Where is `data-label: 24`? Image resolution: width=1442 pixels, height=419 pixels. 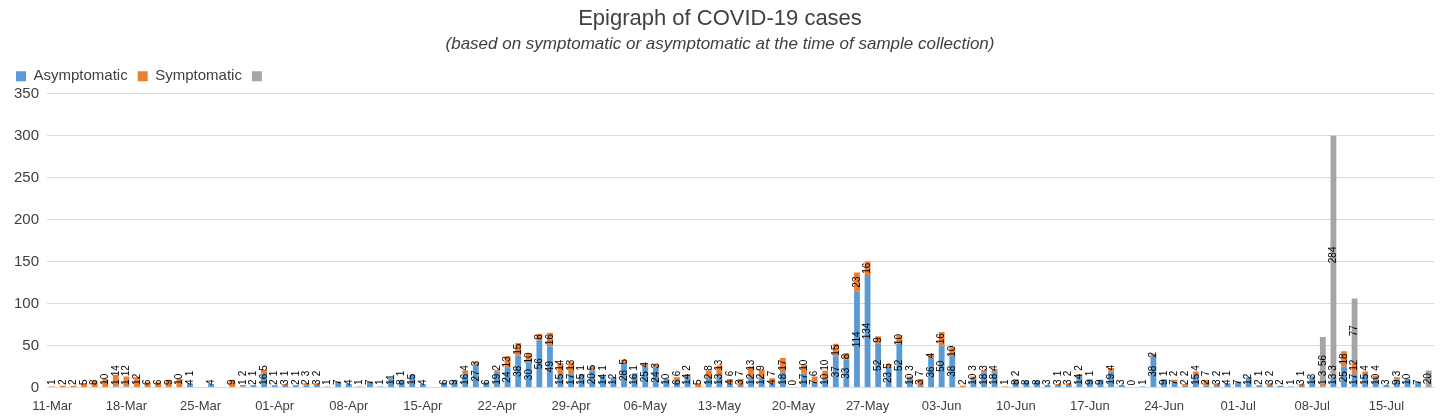
data-label: 24 is located at coordinates (655, 377).